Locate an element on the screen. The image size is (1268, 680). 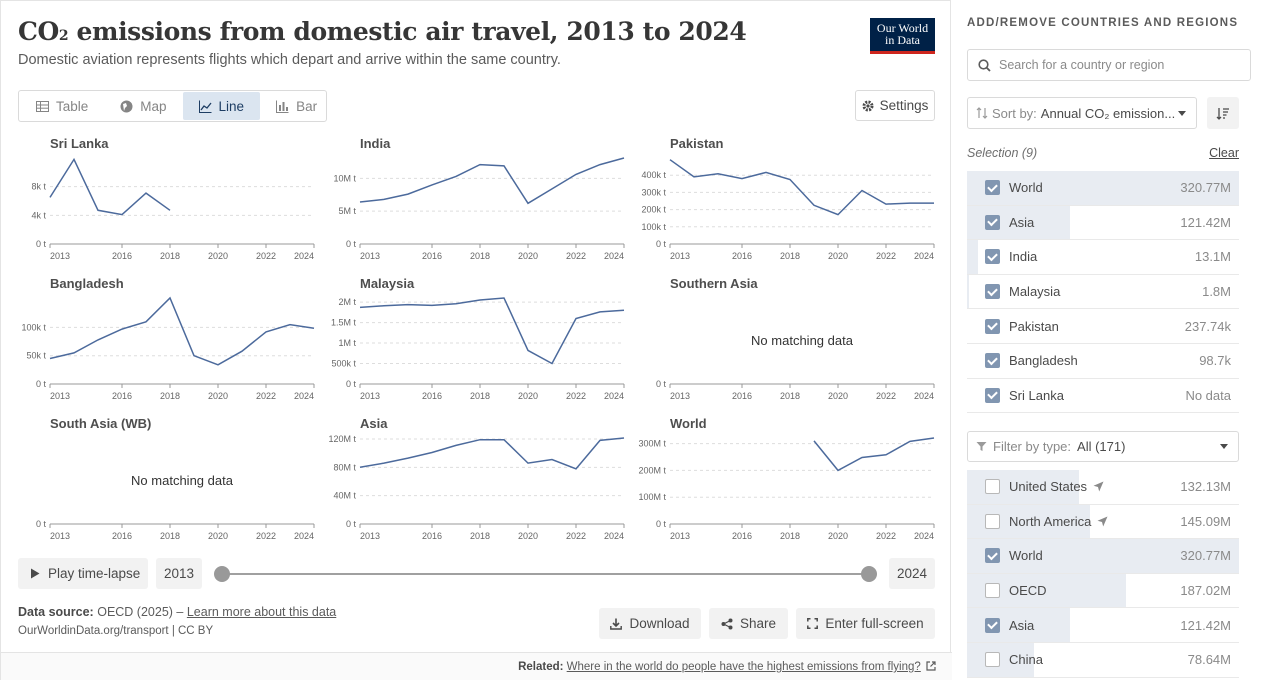
y-tick-label: 200k t is located at coordinates (653, 210).